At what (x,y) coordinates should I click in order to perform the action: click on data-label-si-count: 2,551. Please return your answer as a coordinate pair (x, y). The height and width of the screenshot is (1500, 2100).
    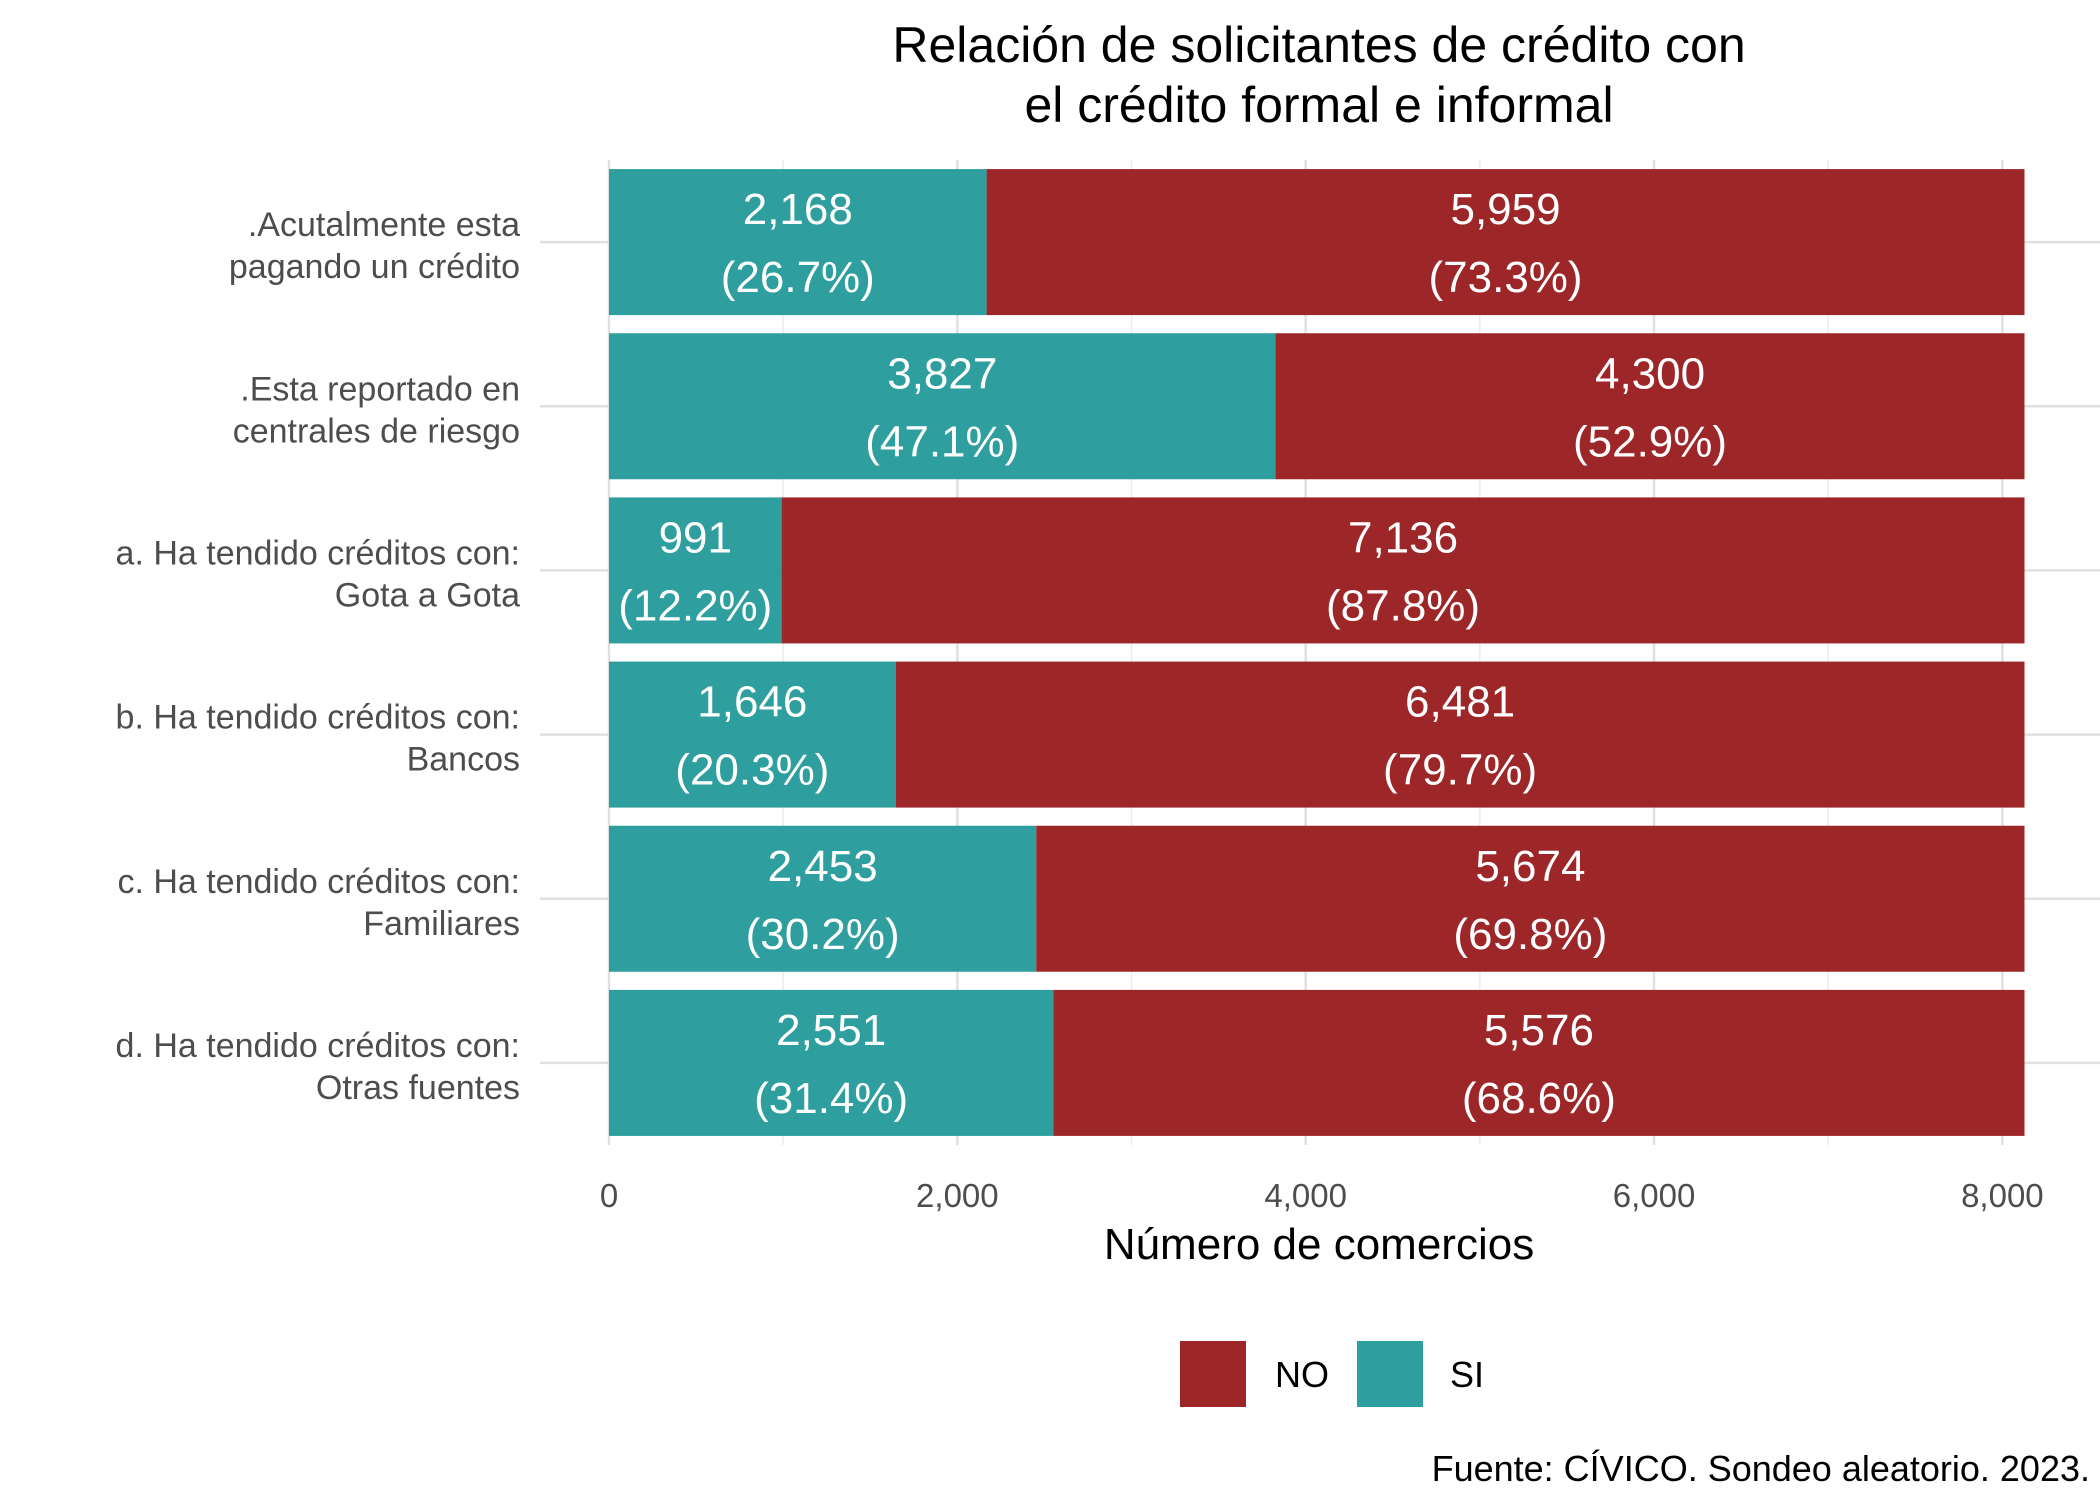
    Looking at the image, I should click on (831, 1030).